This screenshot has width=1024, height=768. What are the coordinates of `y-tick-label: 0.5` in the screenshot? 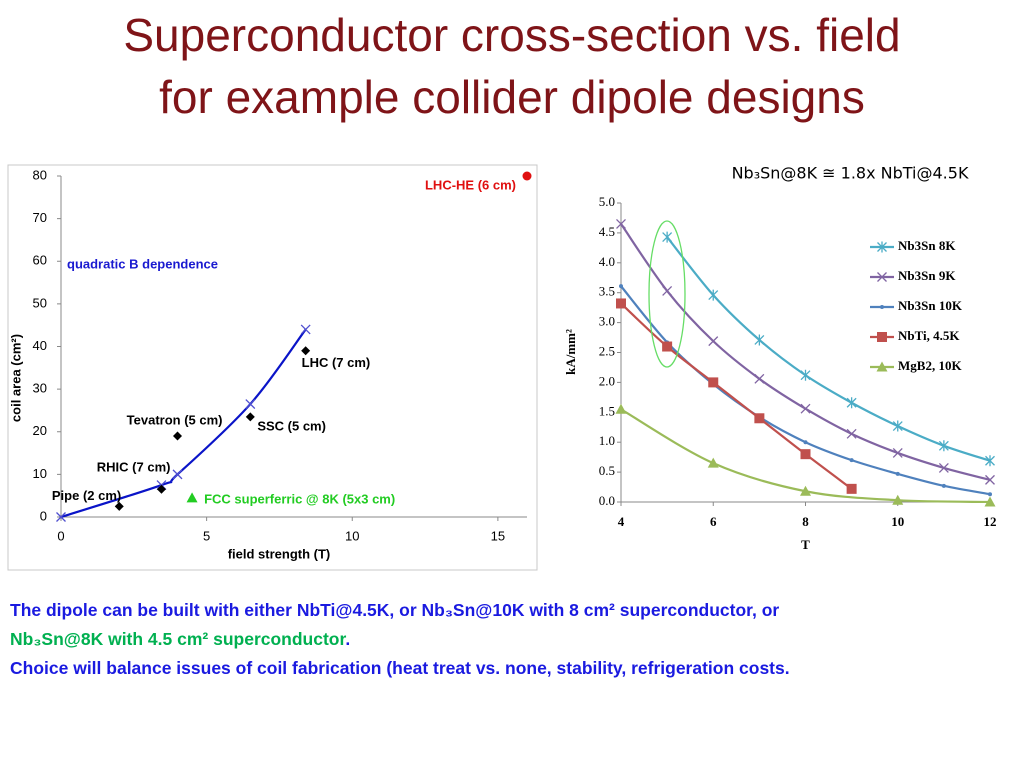 It's located at (607, 470).